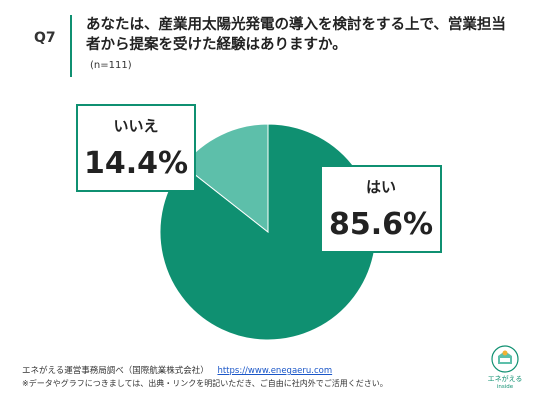 The image size is (536, 402). I want to click on slice-value-no: 14.4%, so click(136, 163).